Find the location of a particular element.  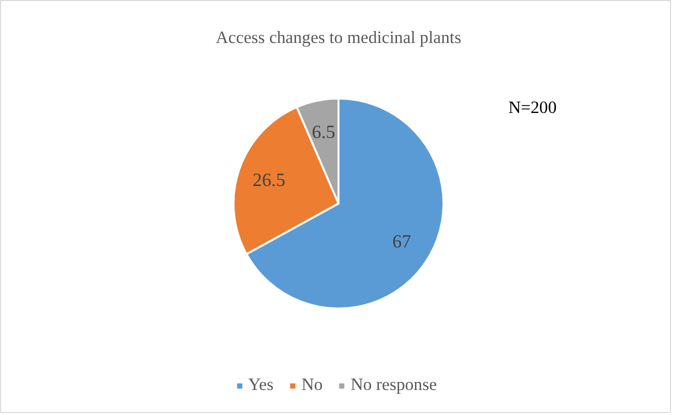

chart-title: Access changes to medicinal plants is located at coordinates (339, 37).